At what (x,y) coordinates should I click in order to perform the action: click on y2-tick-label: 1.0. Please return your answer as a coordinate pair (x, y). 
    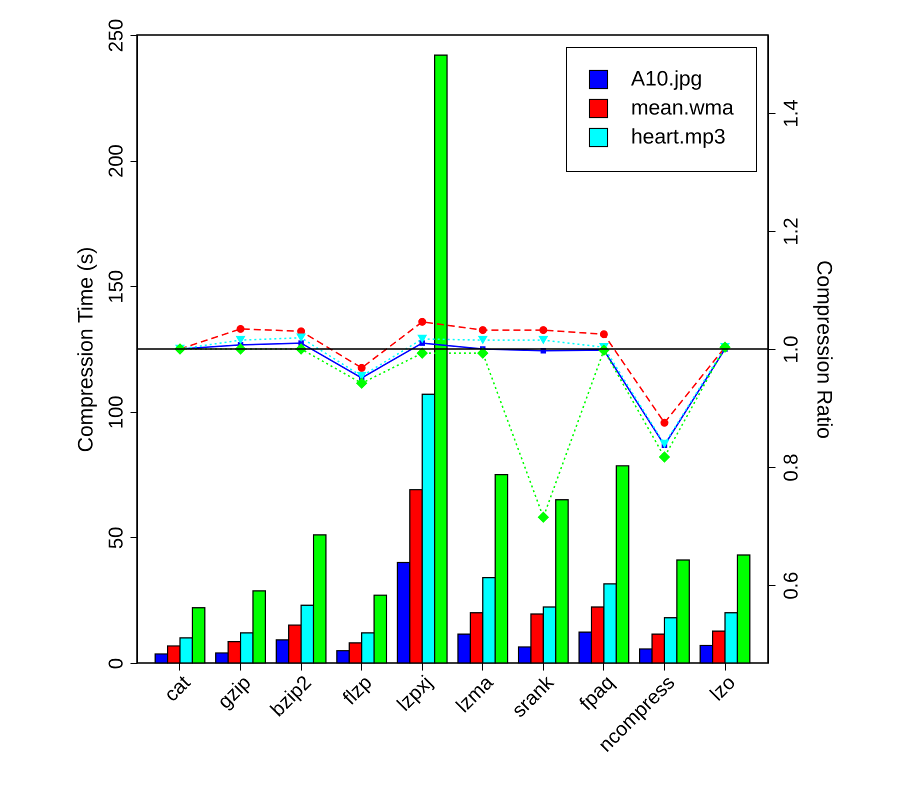
    Looking at the image, I should click on (791, 350).